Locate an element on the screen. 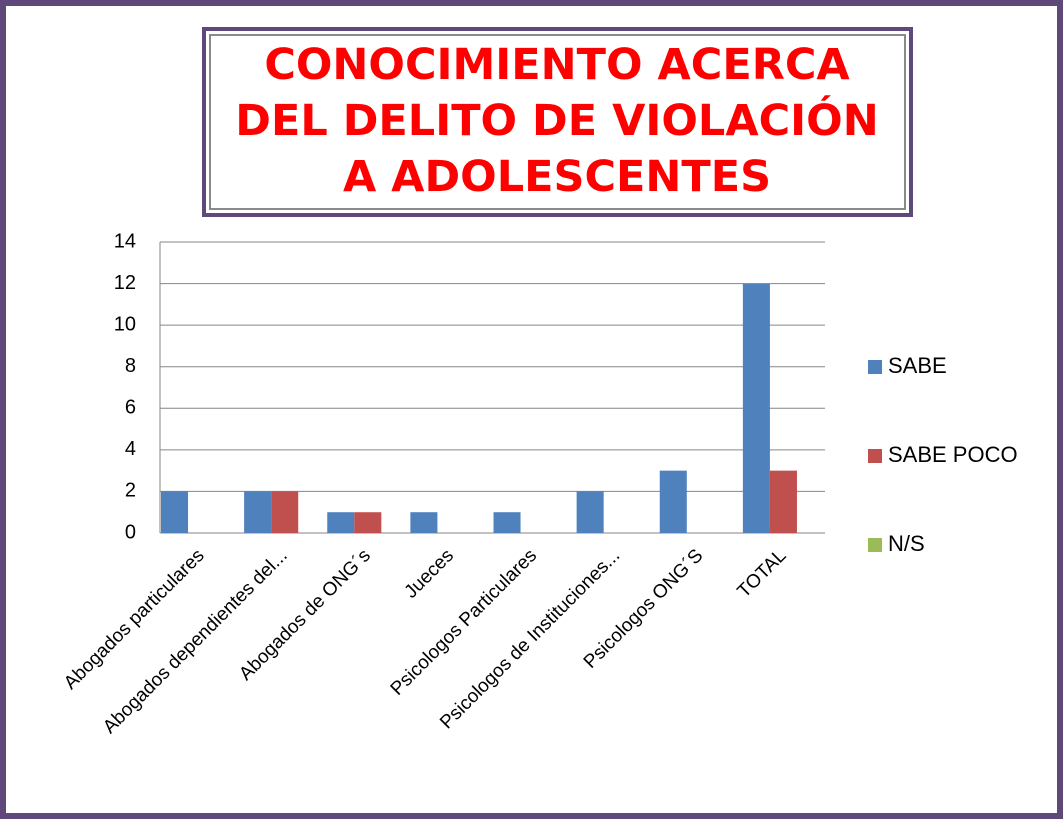  title-box-inner is located at coordinates (557, 122).